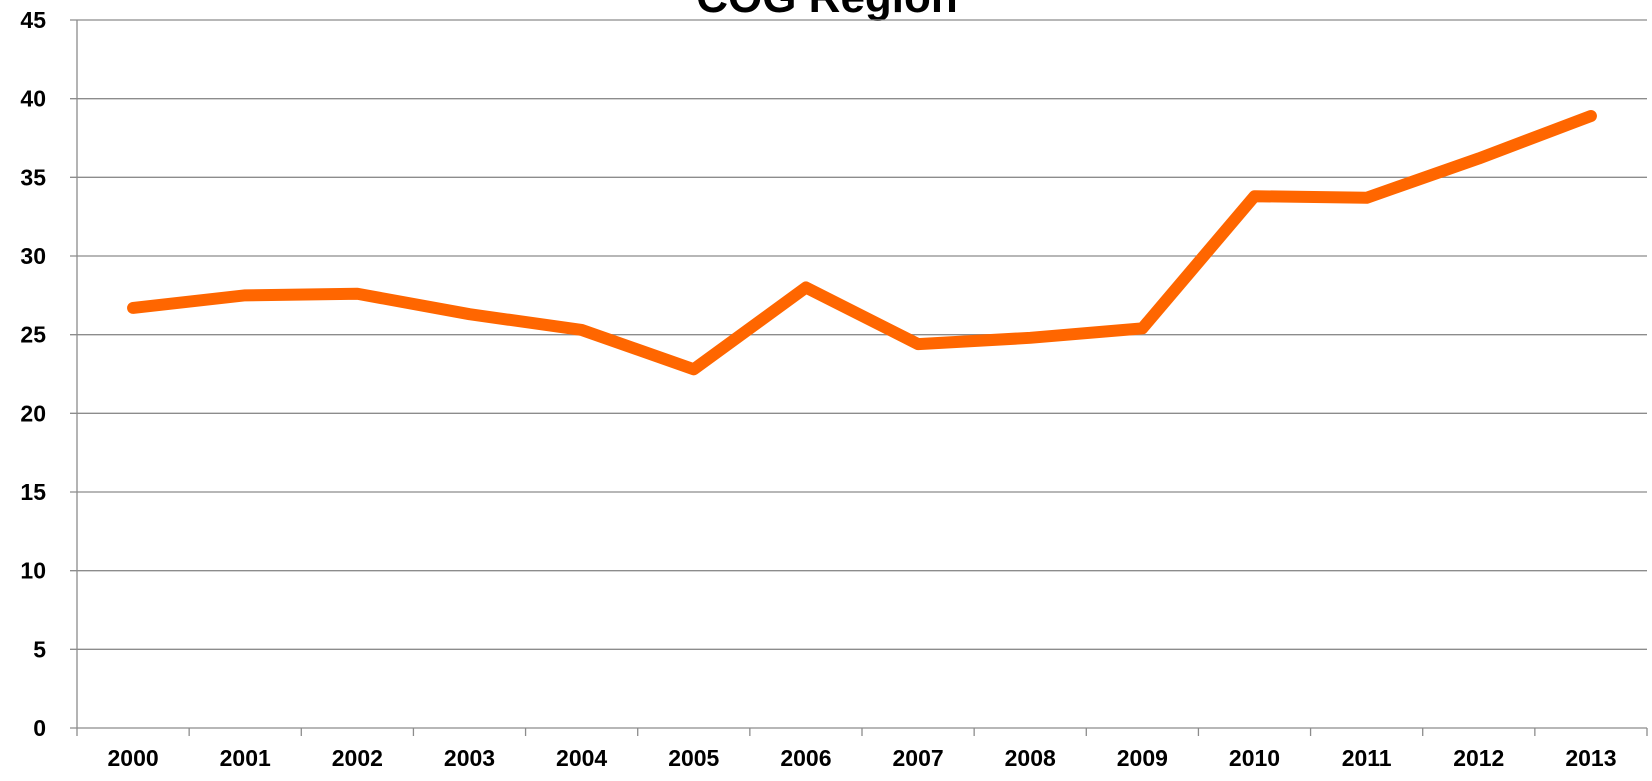 This screenshot has width=1652, height=781. What do you see at coordinates (33, 413) in the screenshot?
I see `y-tick-label: 20` at bounding box center [33, 413].